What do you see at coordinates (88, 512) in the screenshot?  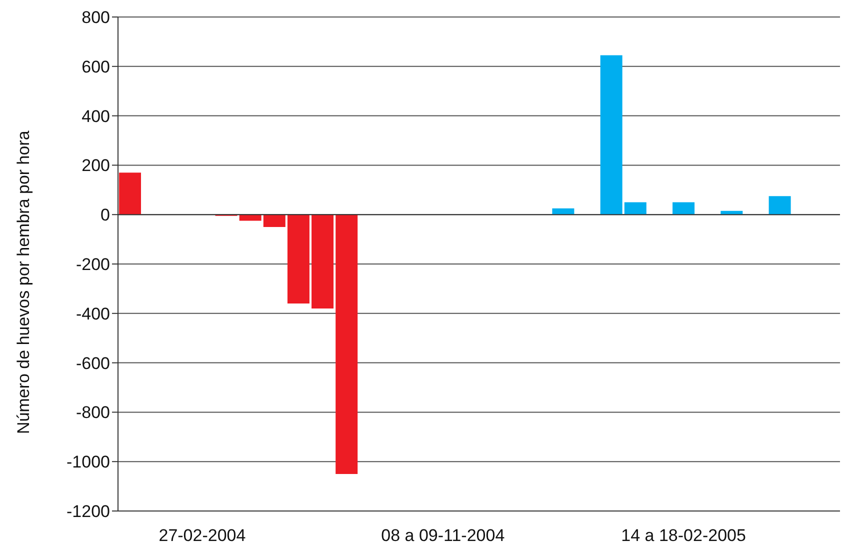 I see `y-tick-label: -1200` at bounding box center [88, 512].